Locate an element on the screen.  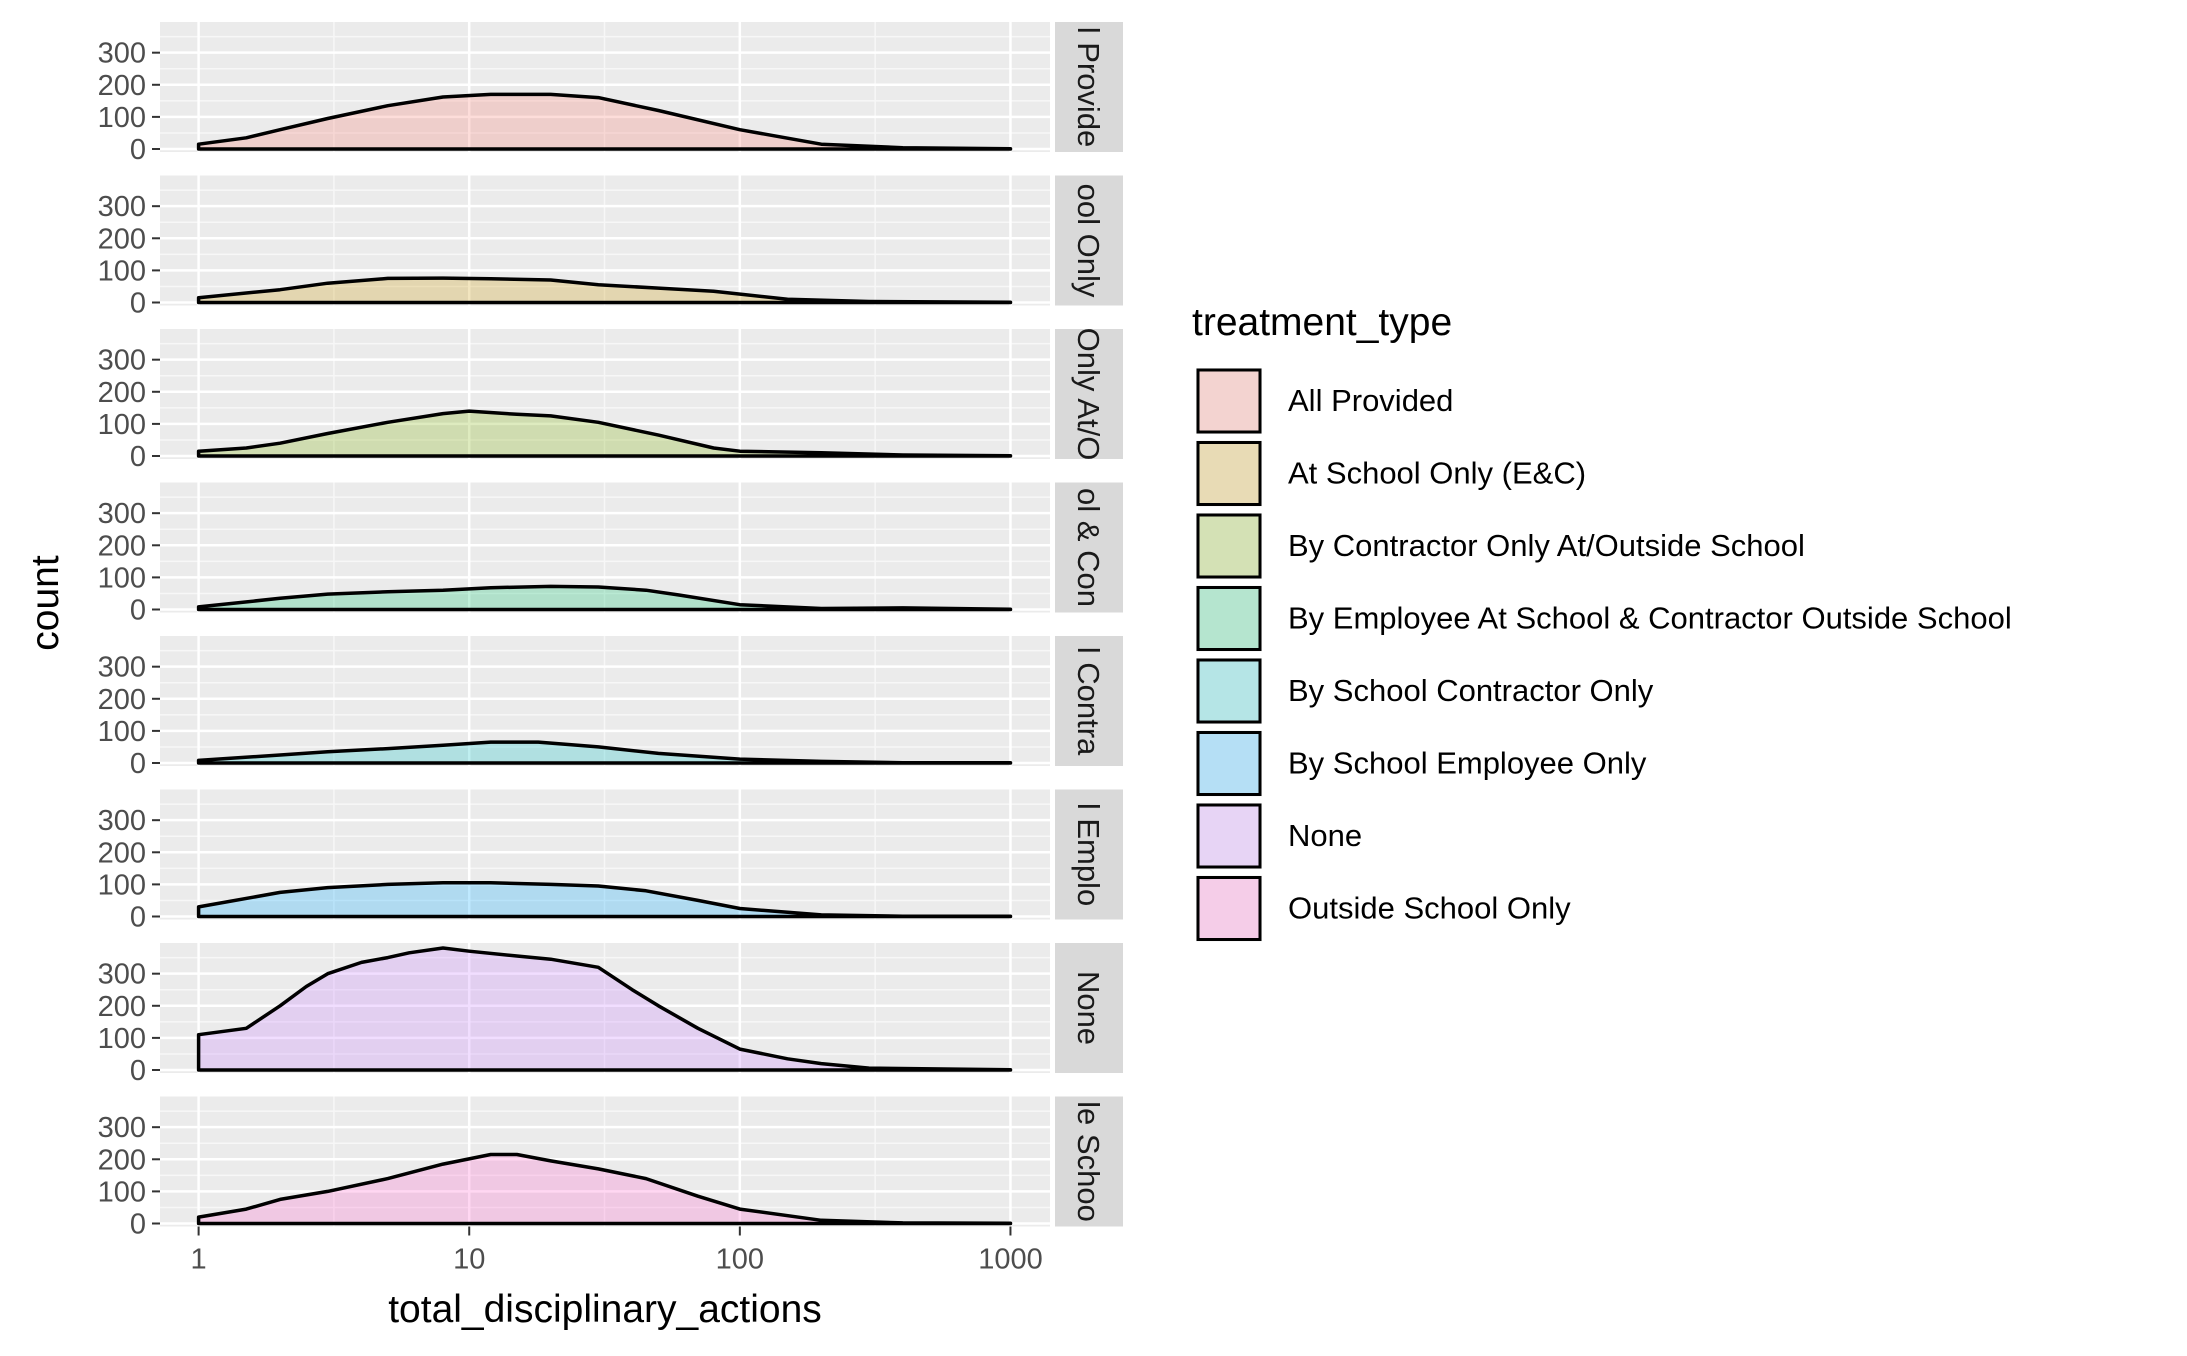
legend-entry-label: By Contractor Only At/Outside School is located at coordinates (1546, 545).